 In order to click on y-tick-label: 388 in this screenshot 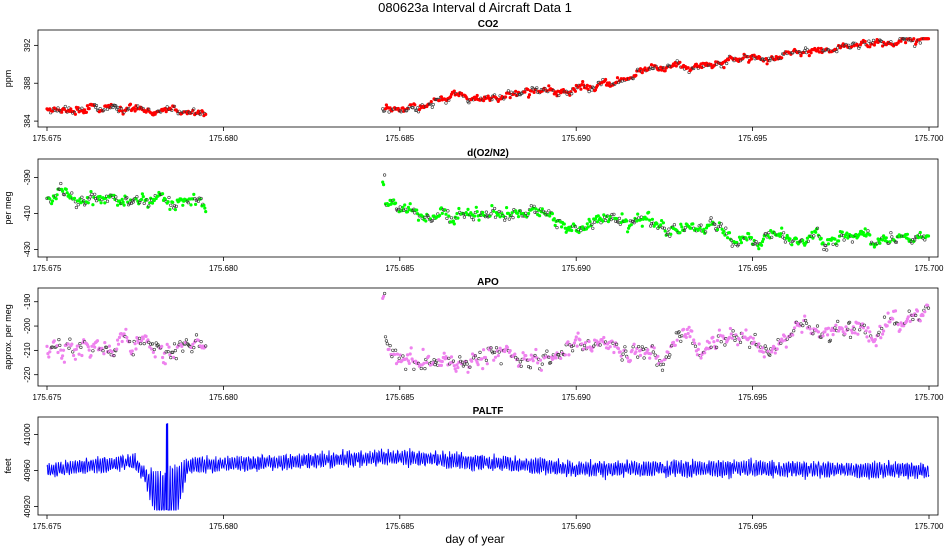, I will do `click(27, 83)`.